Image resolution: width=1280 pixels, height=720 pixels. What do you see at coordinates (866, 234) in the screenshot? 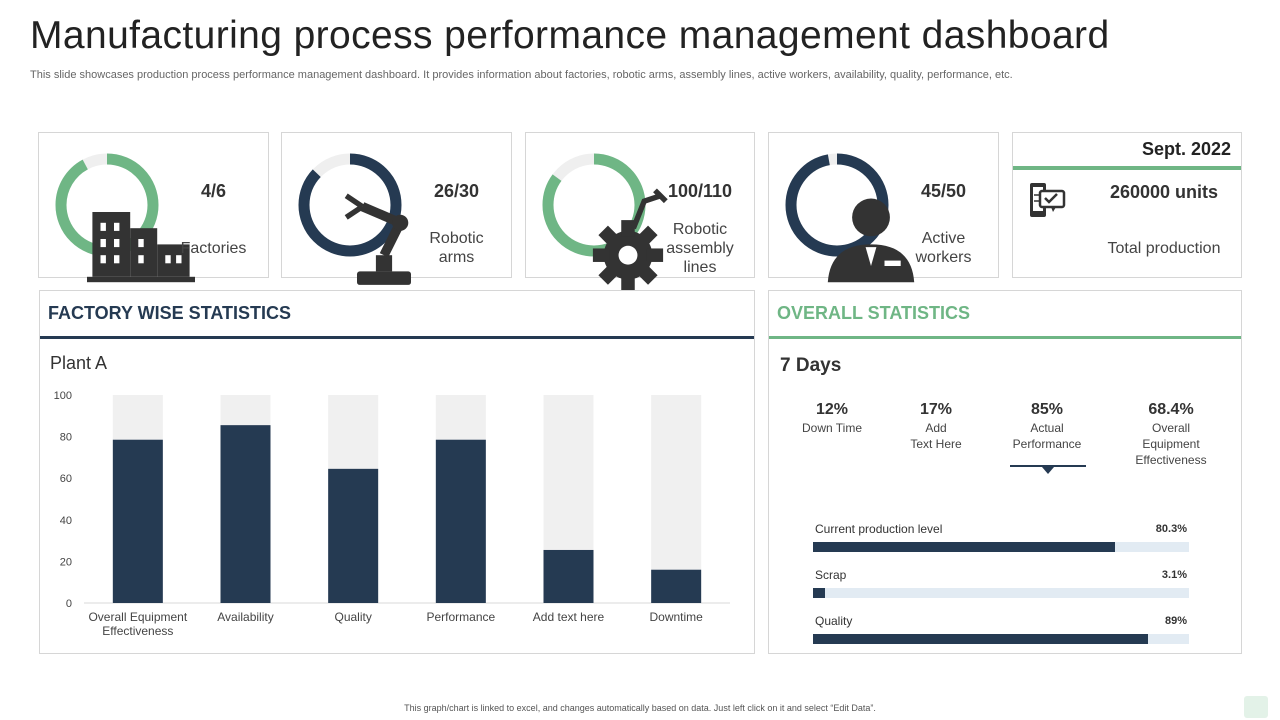
I see `worker-person-icon` at bounding box center [866, 234].